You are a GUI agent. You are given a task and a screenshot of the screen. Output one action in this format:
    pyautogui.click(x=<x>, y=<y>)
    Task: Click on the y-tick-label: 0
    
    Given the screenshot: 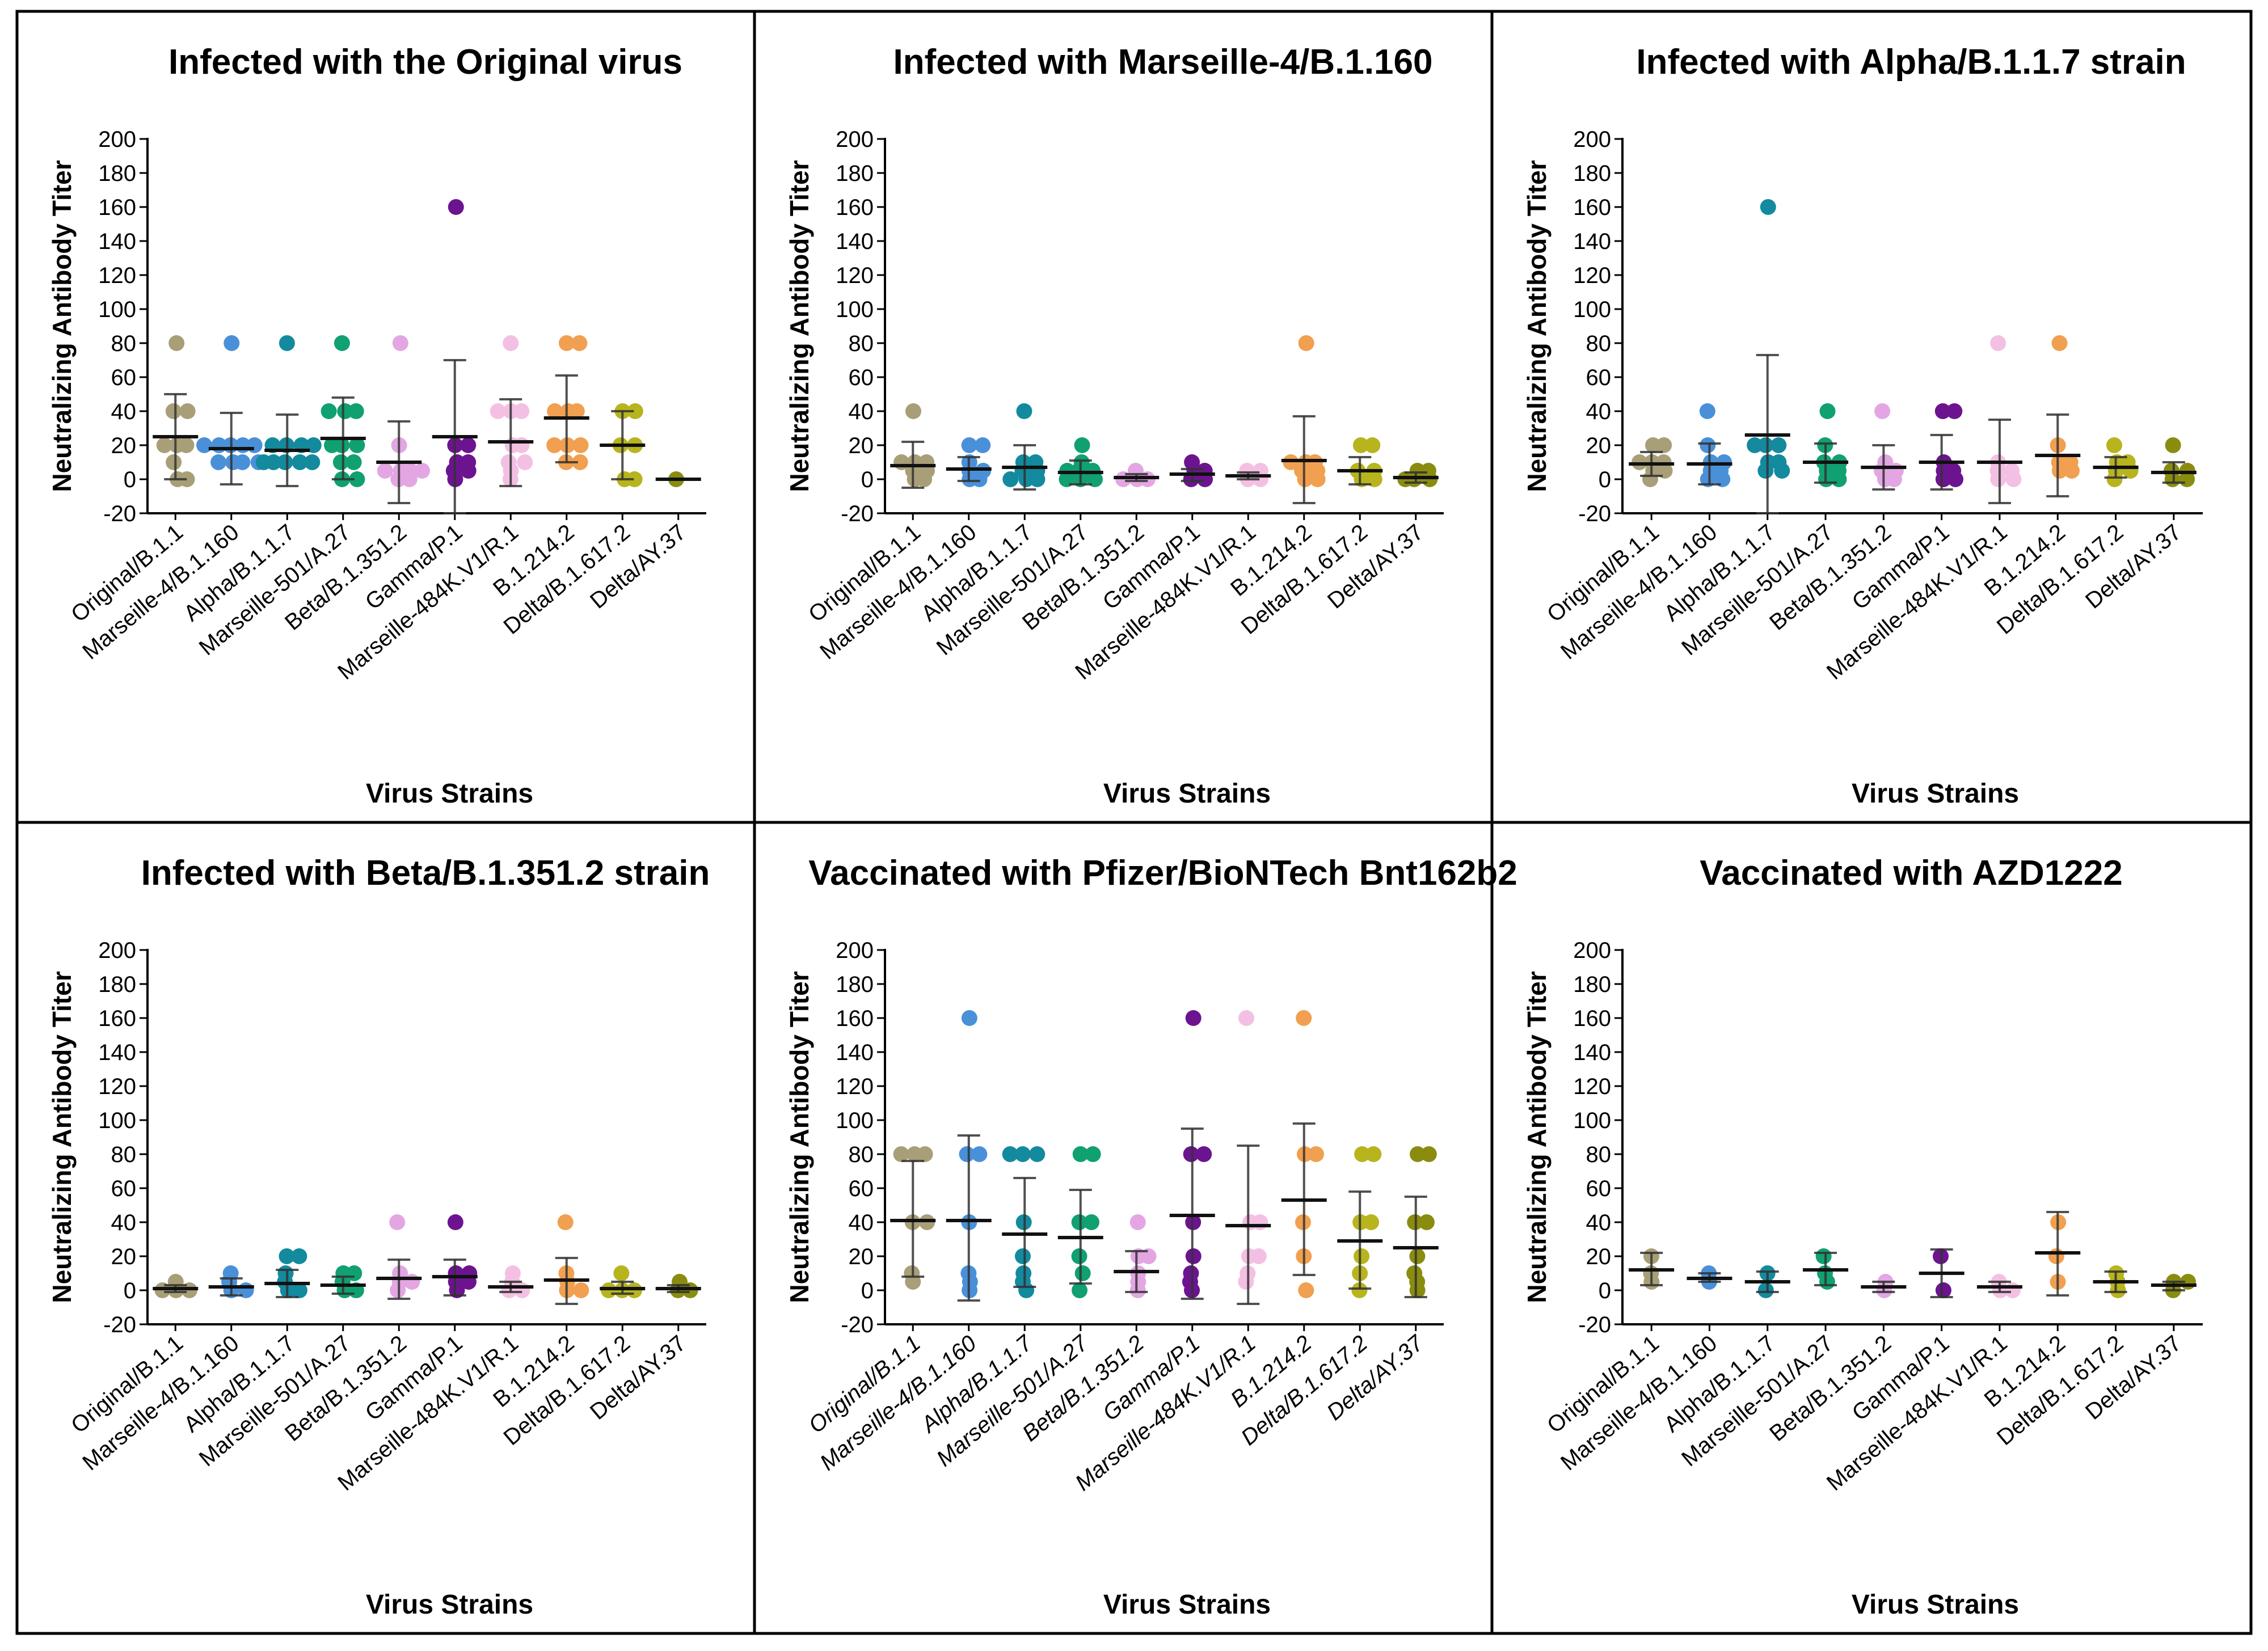 What is the action you would take?
    pyautogui.click(x=1605, y=1290)
    